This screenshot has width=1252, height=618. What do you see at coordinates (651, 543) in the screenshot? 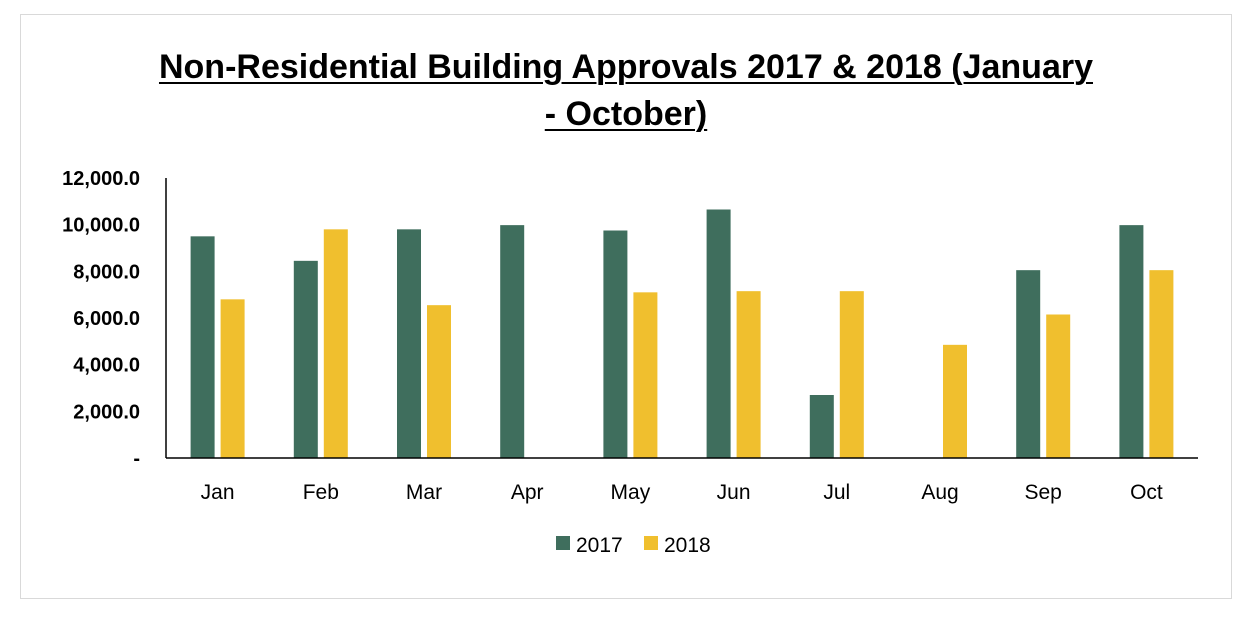
I see `legend-swatch-2018` at bounding box center [651, 543].